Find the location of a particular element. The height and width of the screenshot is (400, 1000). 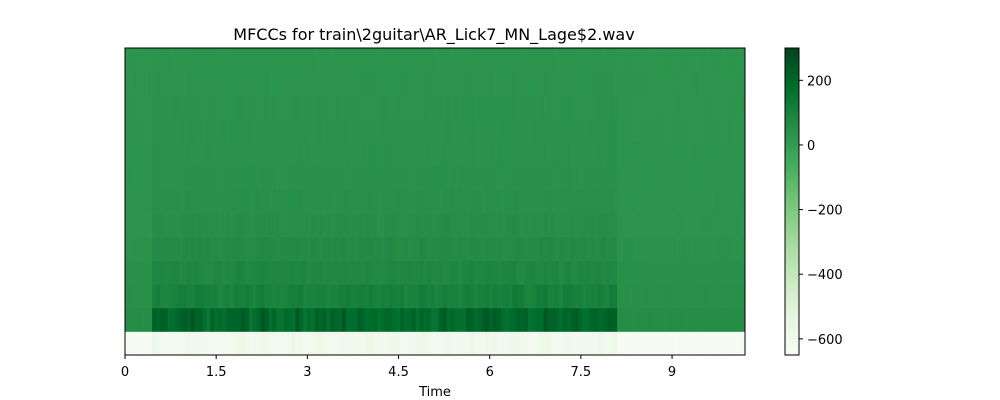

x-tick-label: 0 is located at coordinates (125, 372).